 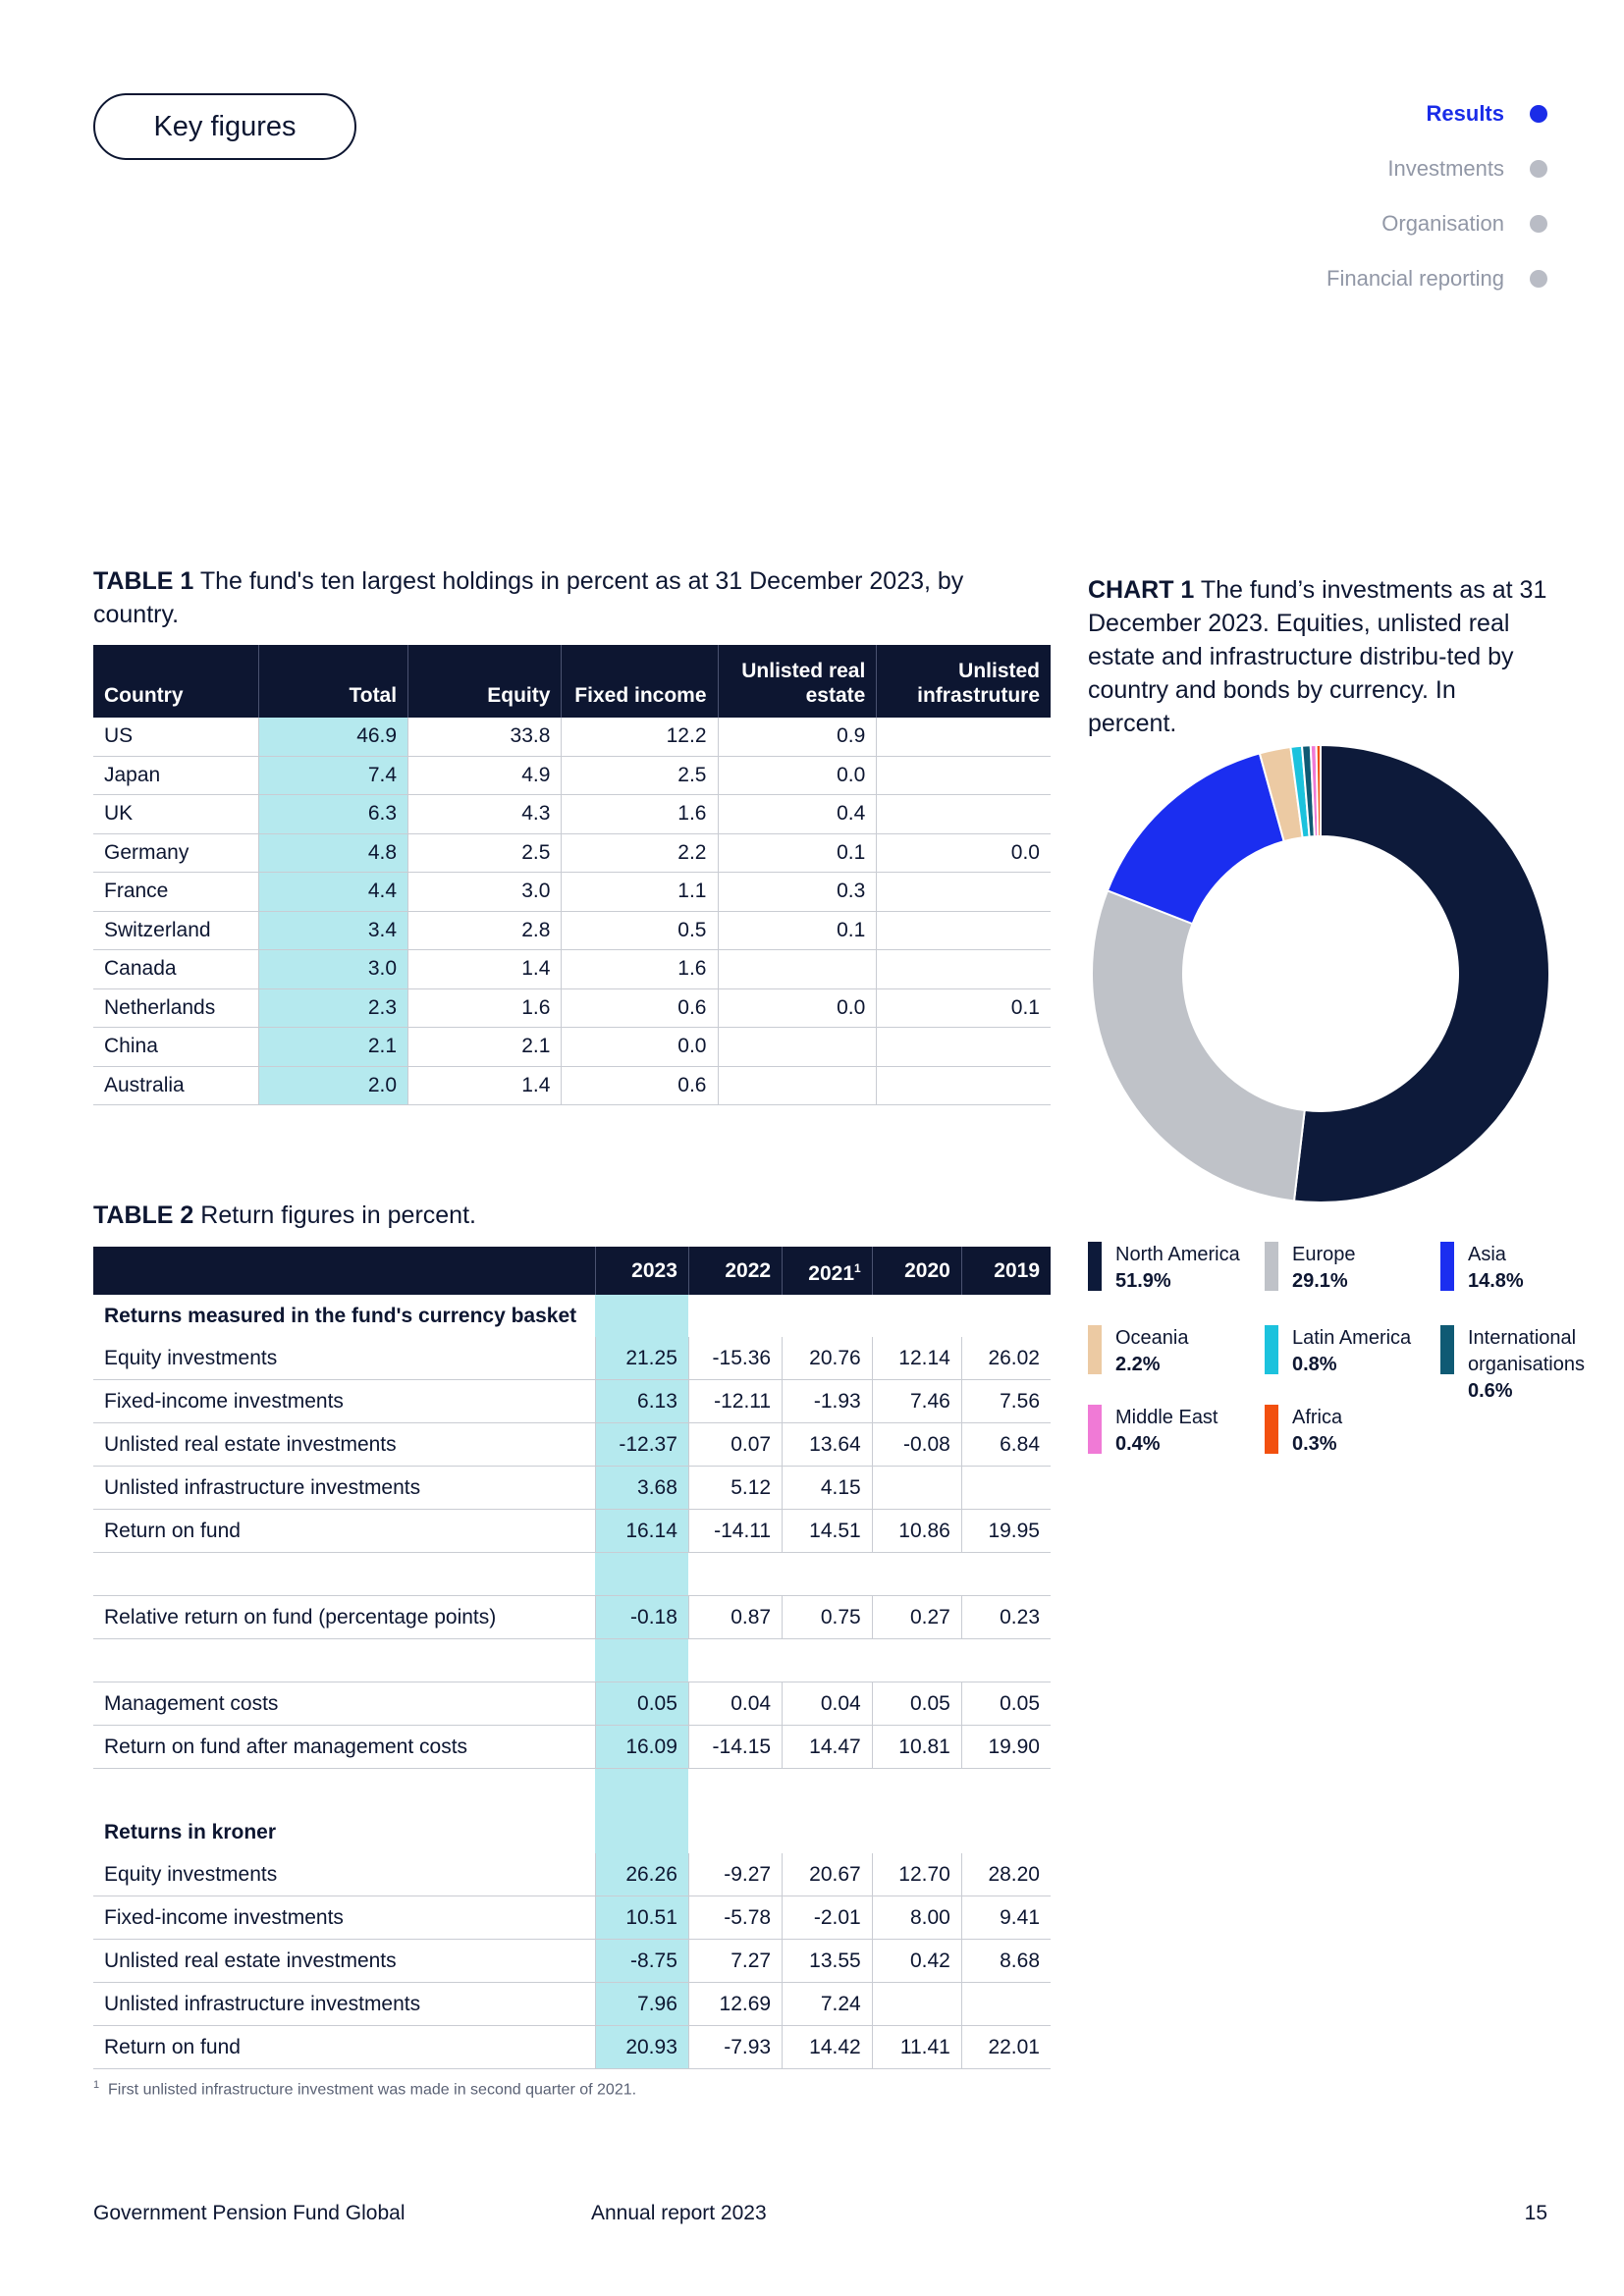 I want to click on legend-label: Europe, so click(x=1324, y=1254).